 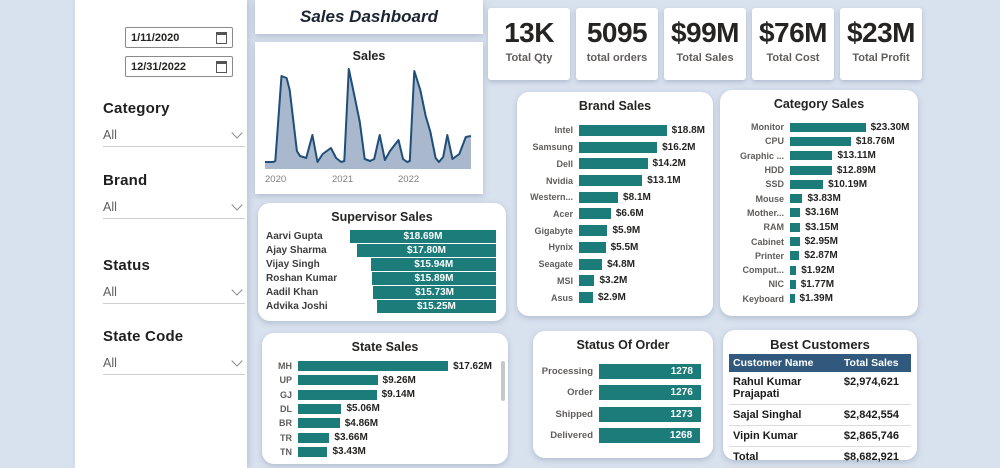 What do you see at coordinates (820, 457) in the screenshot?
I see `table-row: Total $8,682,921` at bounding box center [820, 457].